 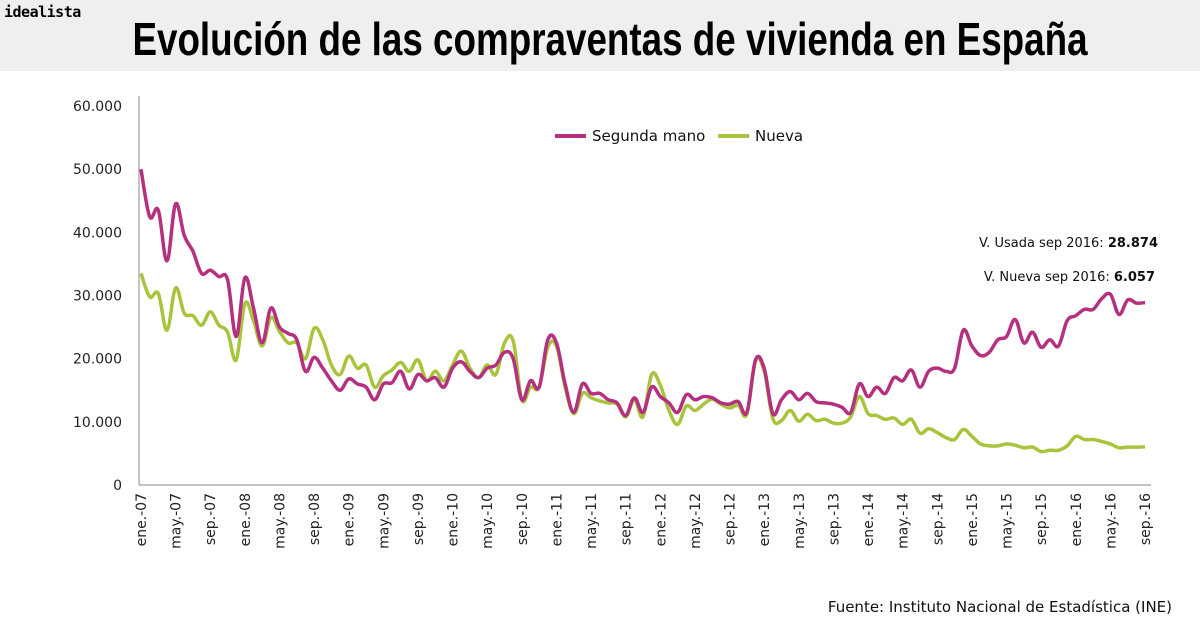 What do you see at coordinates (97, 360) in the screenshot?
I see `y-tick-label: 20.000` at bounding box center [97, 360].